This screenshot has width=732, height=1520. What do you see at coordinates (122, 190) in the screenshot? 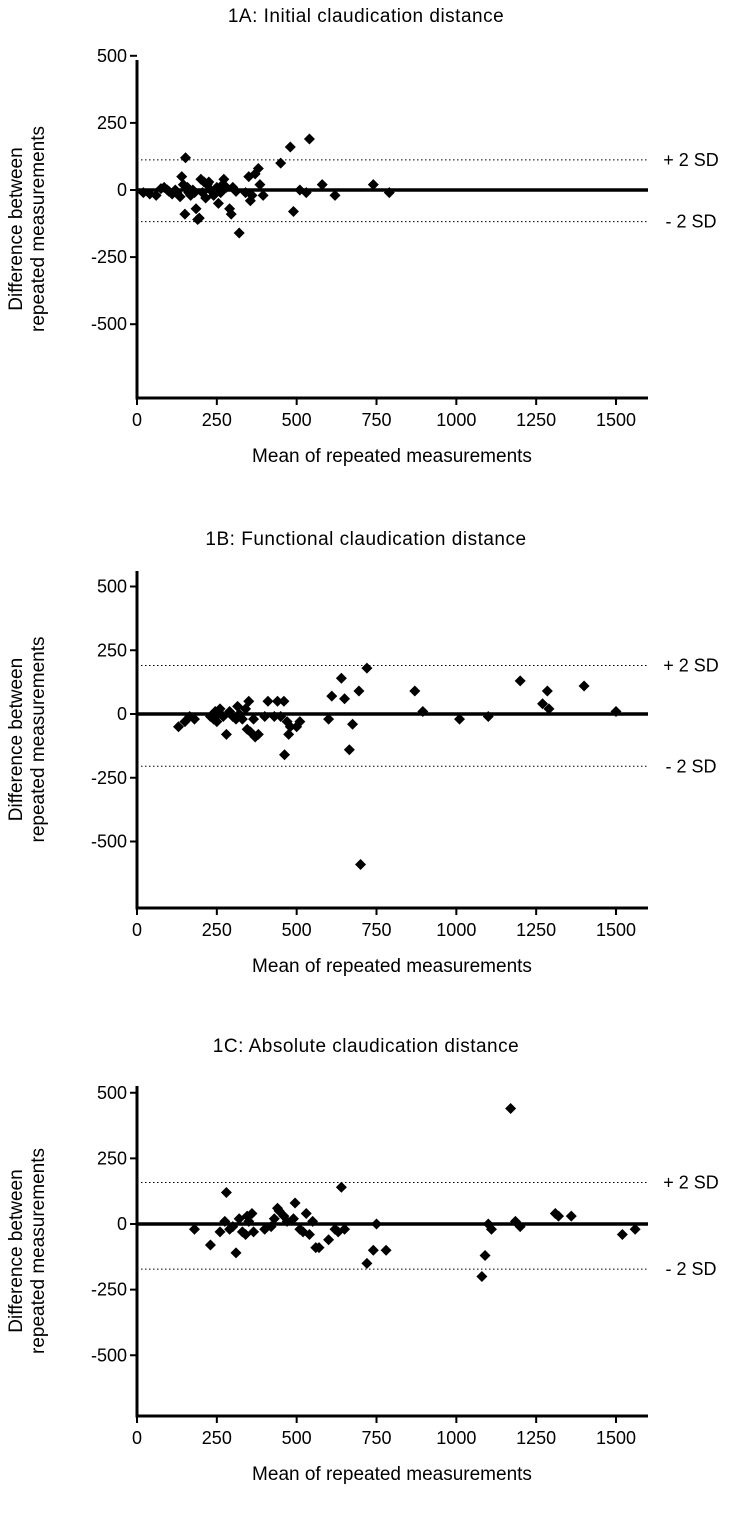
I see `y-tick-label: 0` at bounding box center [122, 190].